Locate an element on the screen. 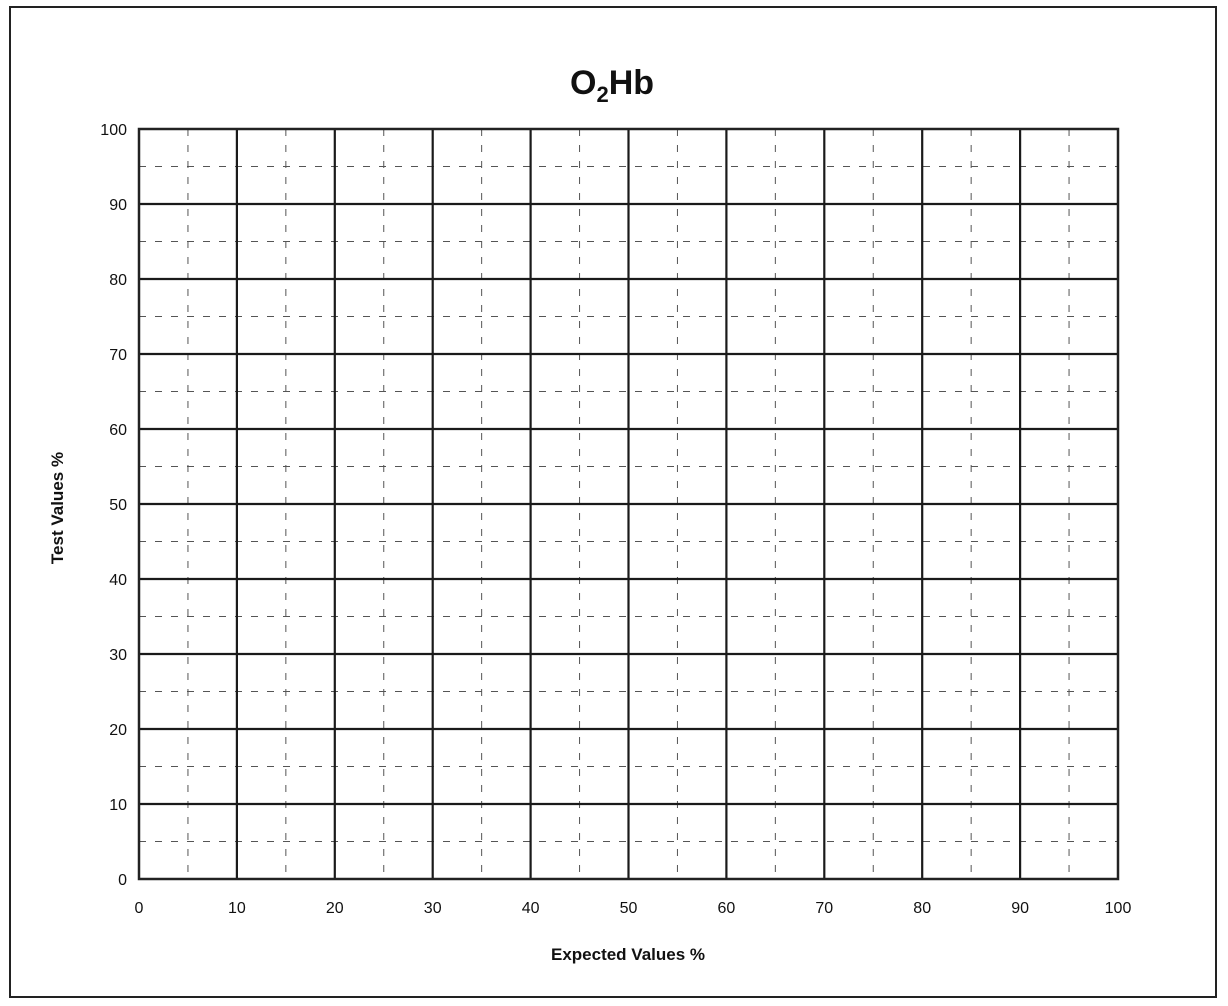 This screenshot has height=1006, width=1228. chart-title-main: O is located at coordinates (583, 83).